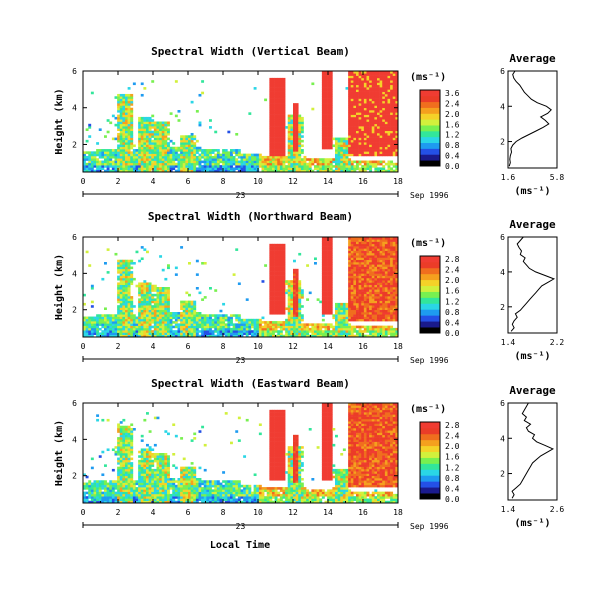 The width and height of the screenshot is (616, 598). I want to click on colorbar-segment, so click(430, 116).